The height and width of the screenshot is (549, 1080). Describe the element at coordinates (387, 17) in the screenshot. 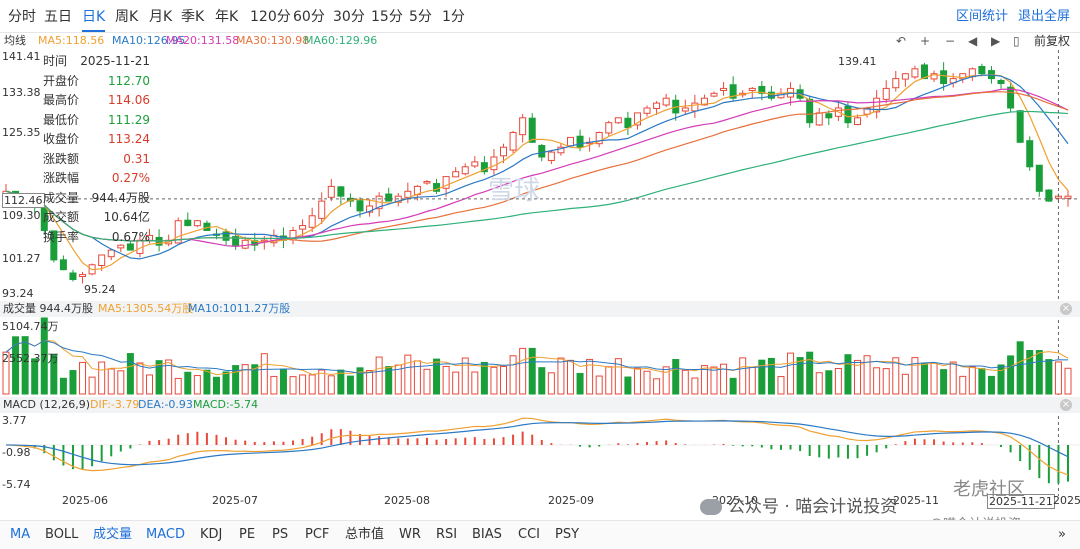

I see `tab-period: 15分` at that location.